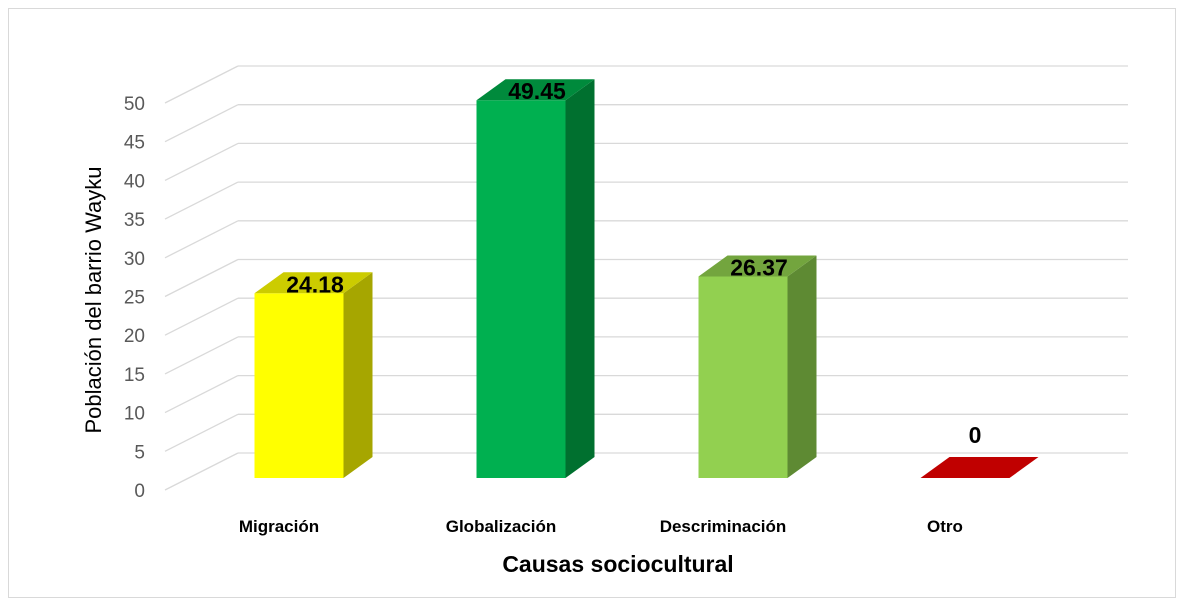  I want to click on y-tick-label: 30, so click(134, 259).